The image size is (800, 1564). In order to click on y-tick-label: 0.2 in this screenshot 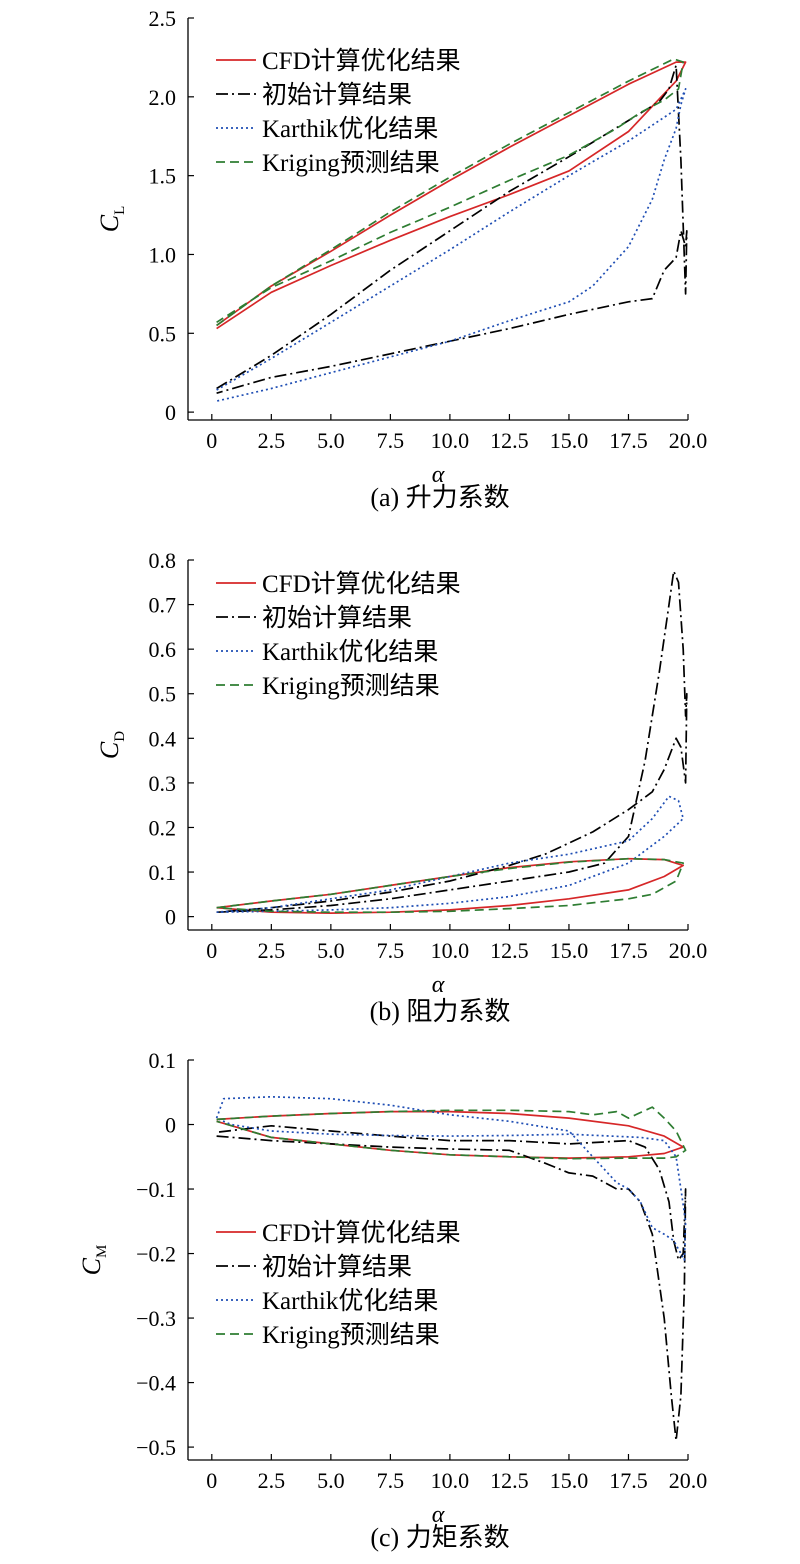, I will do `click(163, 827)`.